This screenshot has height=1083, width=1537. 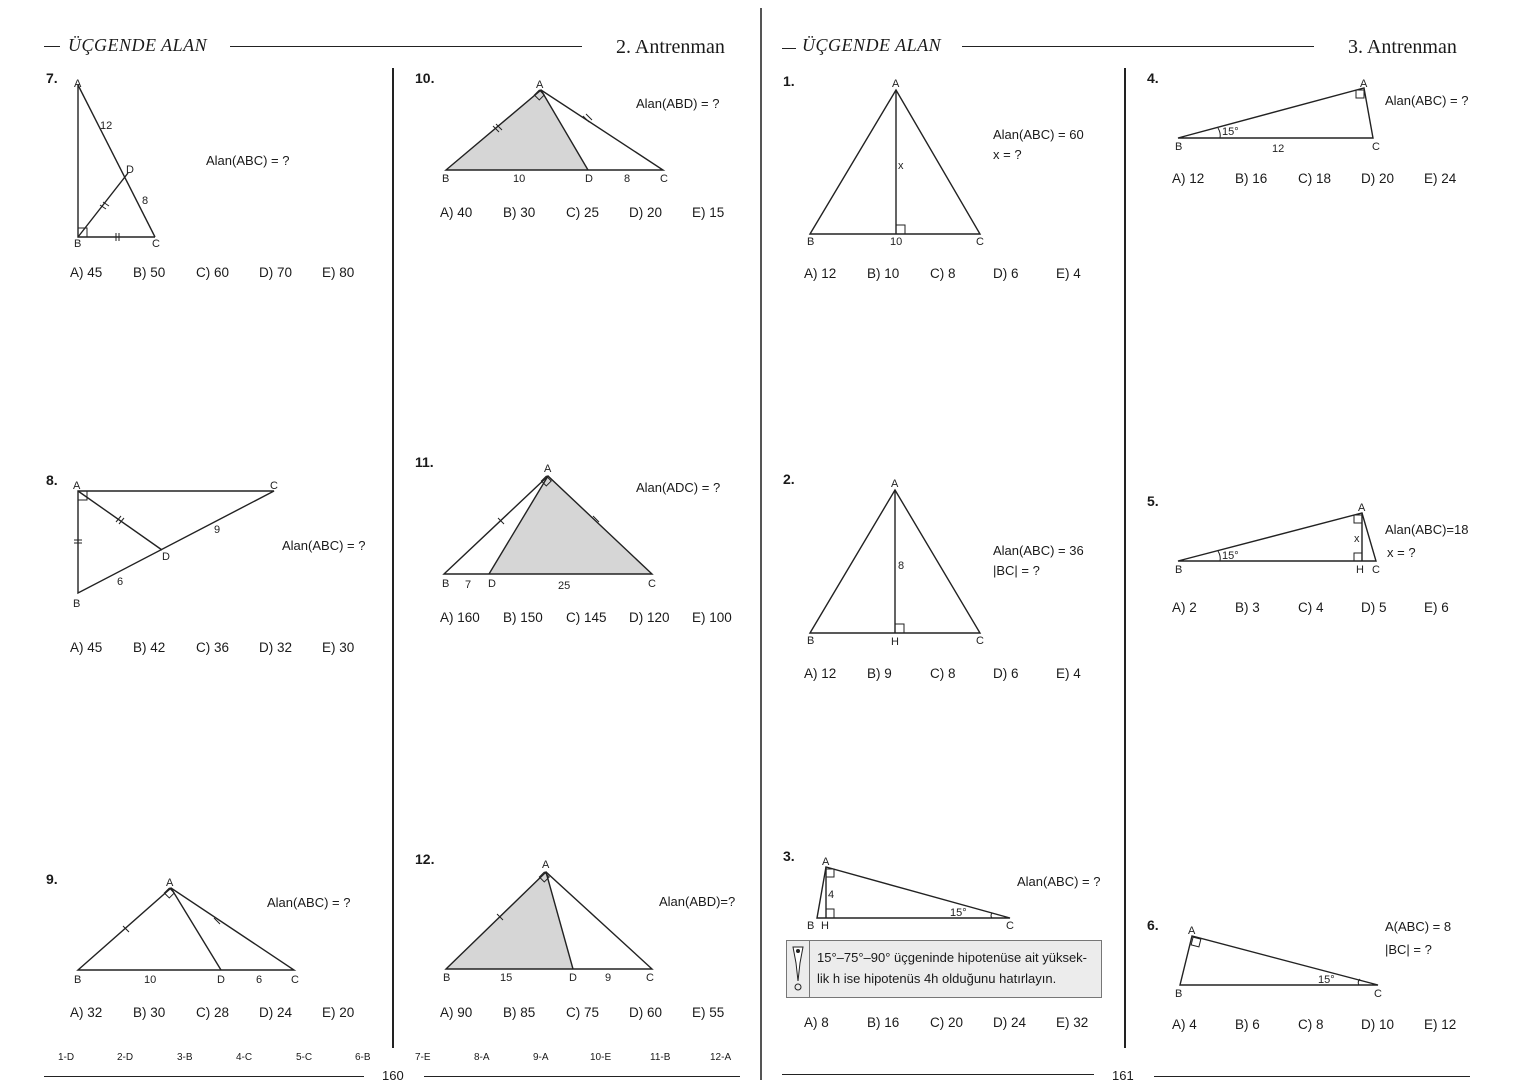 I want to click on option-d: D) 32, so click(x=276, y=647).